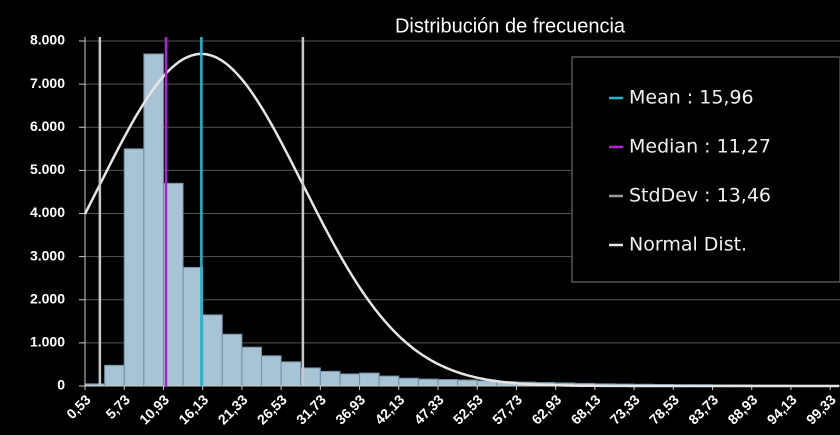 The height and width of the screenshot is (435, 840). What do you see at coordinates (47, 255) in the screenshot?
I see `y-tick-label: 3.000` at bounding box center [47, 255].